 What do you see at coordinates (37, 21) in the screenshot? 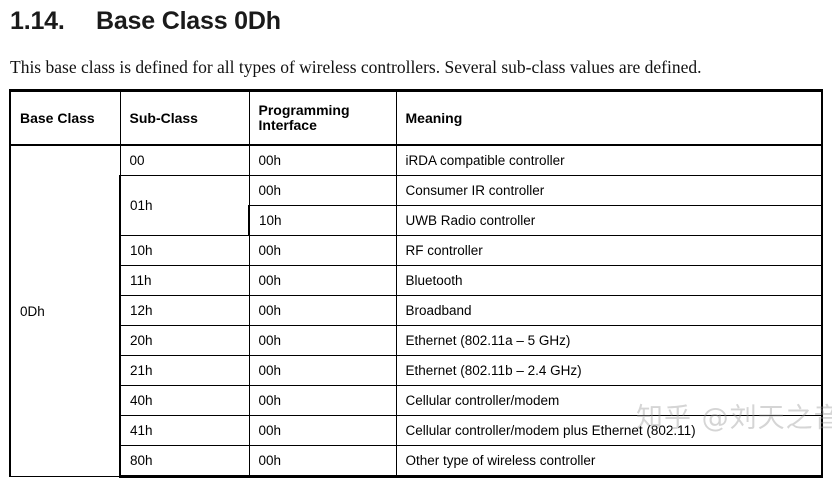
I see `section-number: 1.14.` at bounding box center [37, 21].